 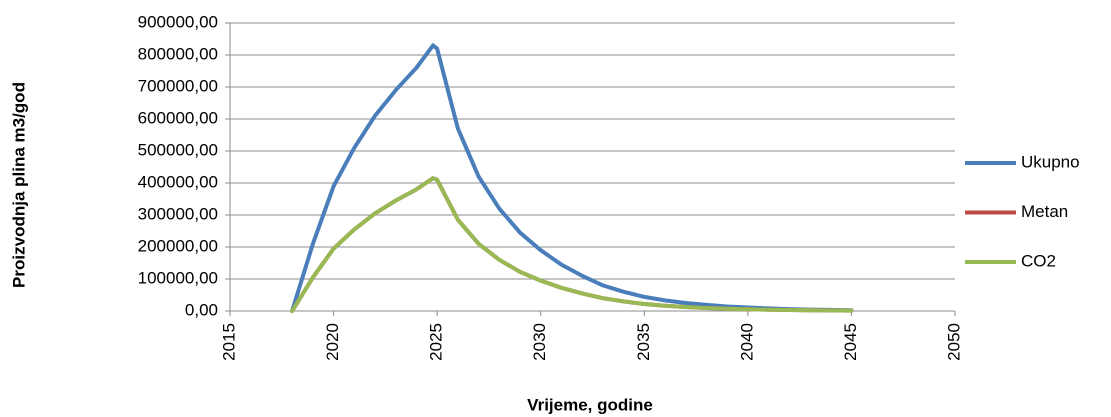 What do you see at coordinates (178, 21) in the screenshot?
I see `y-tick-label: 900000,00` at bounding box center [178, 21].